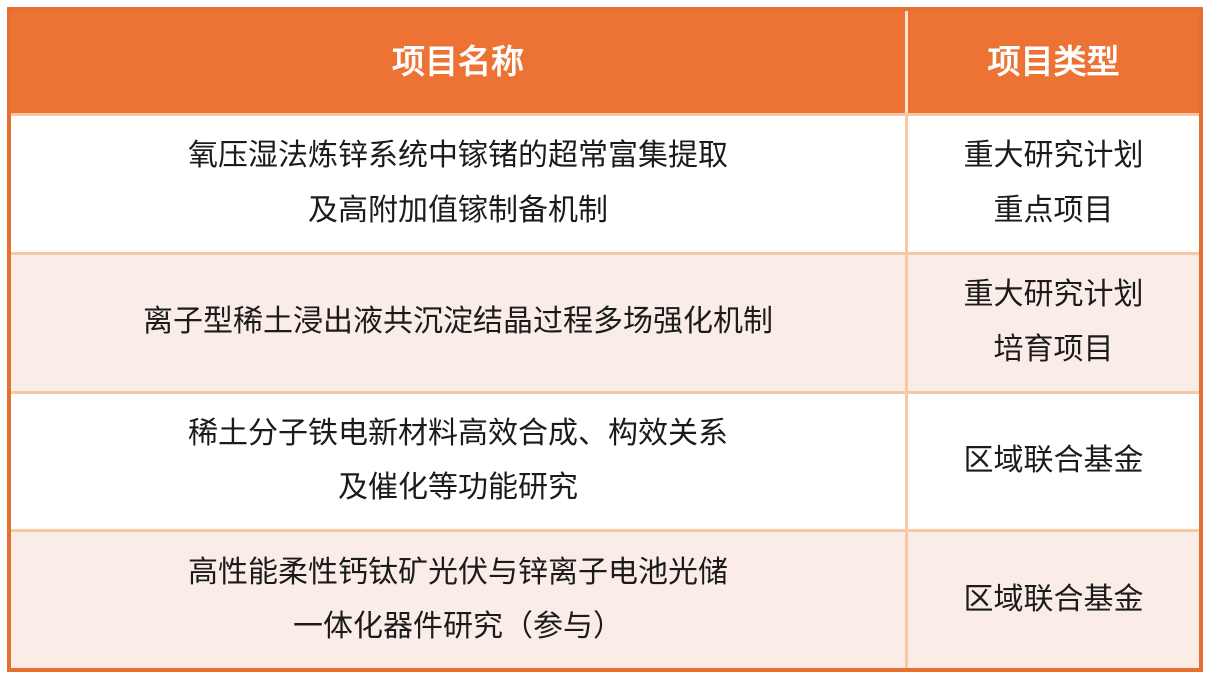 The width and height of the screenshot is (1210, 679). I want to click on project-name-text: 氧压湿法炼锌系统中镓锗的超常富集提取 及高附加值镓制备机制, so click(458, 183).